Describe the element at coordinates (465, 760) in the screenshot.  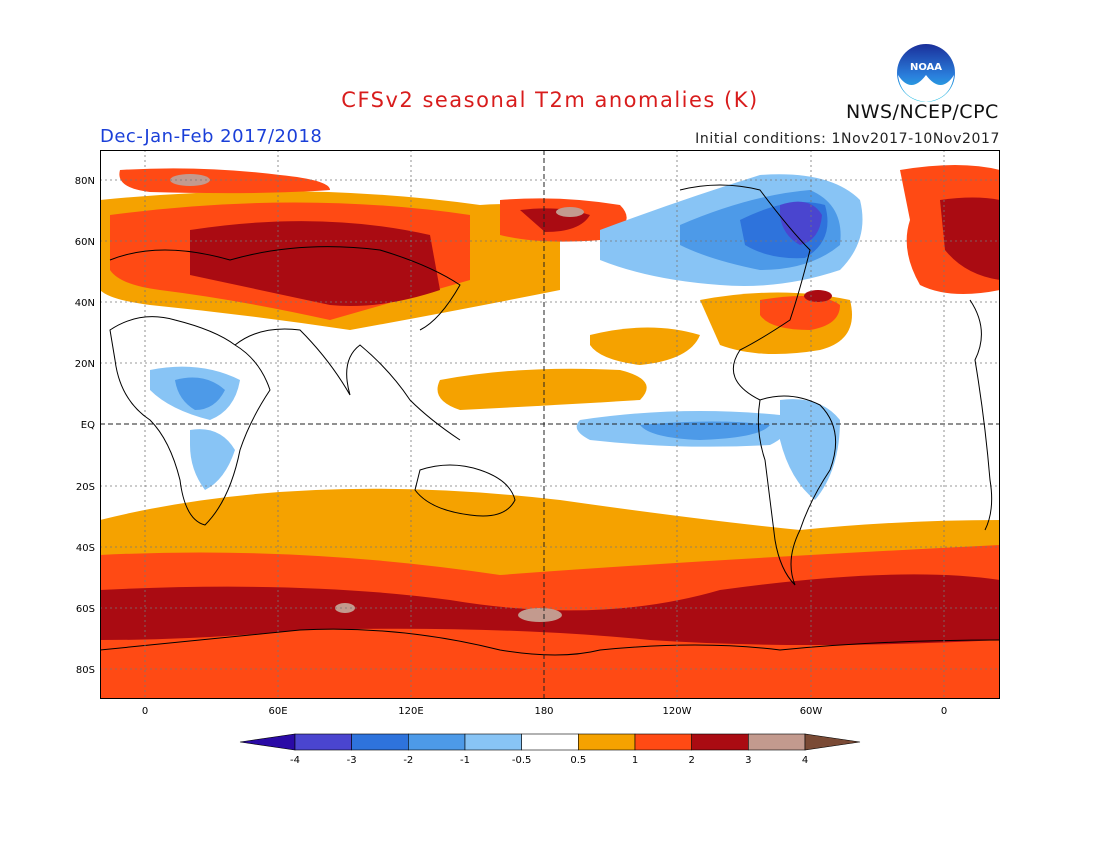
I see `legend-tick-label: -1` at that location.